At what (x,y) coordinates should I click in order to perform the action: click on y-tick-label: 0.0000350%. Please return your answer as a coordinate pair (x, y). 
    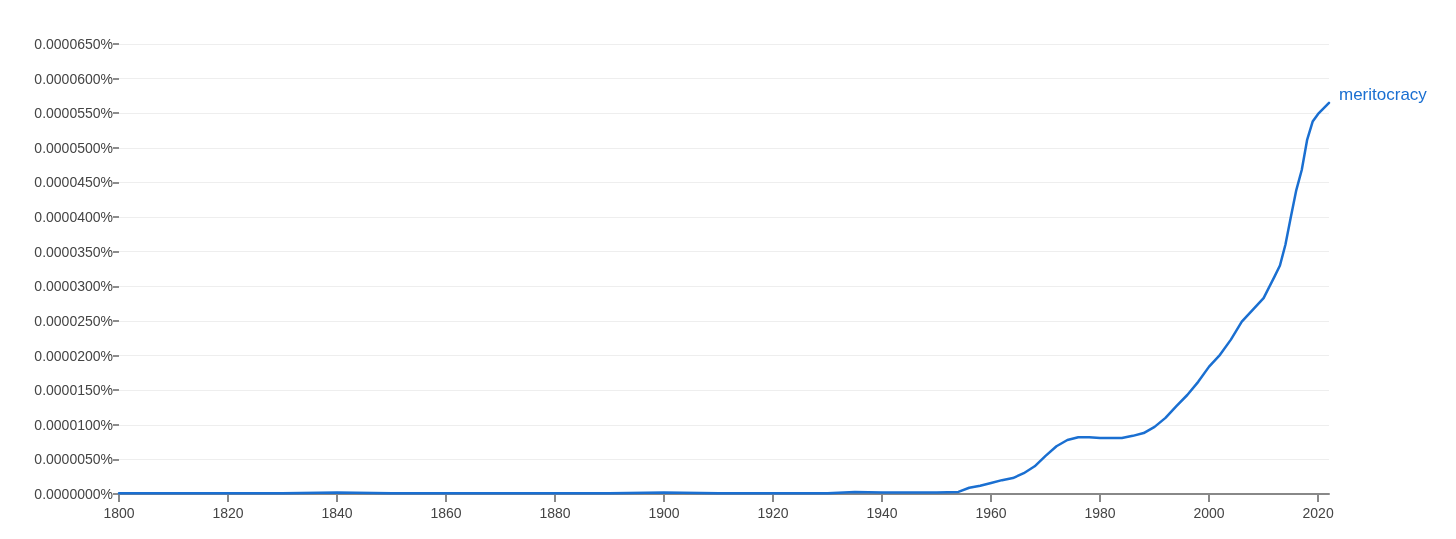
    Looking at the image, I should click on (73, 251).